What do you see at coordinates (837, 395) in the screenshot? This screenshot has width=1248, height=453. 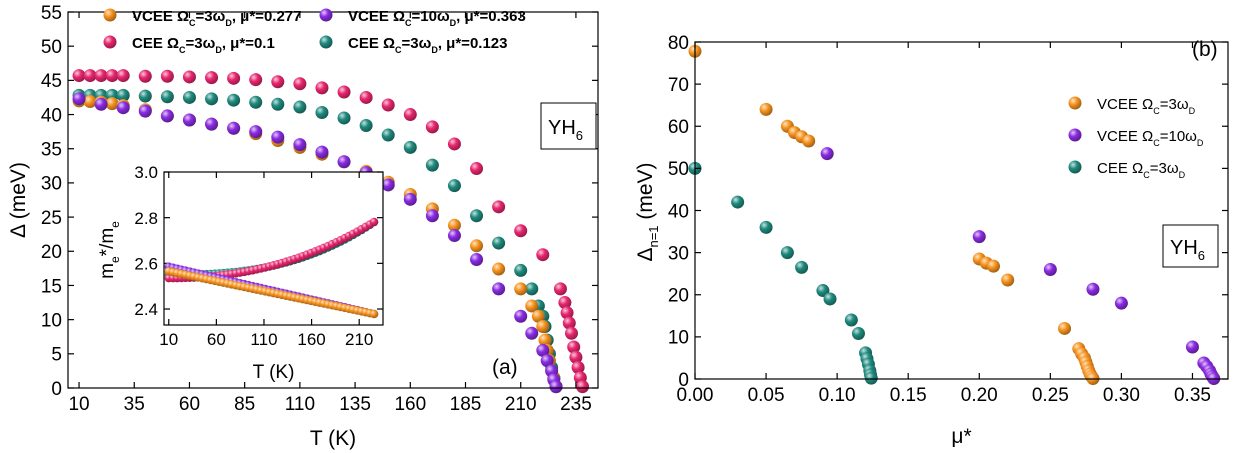 I see `panel-b-x-tick-label: 0.10` at bounding box center [837, 395].